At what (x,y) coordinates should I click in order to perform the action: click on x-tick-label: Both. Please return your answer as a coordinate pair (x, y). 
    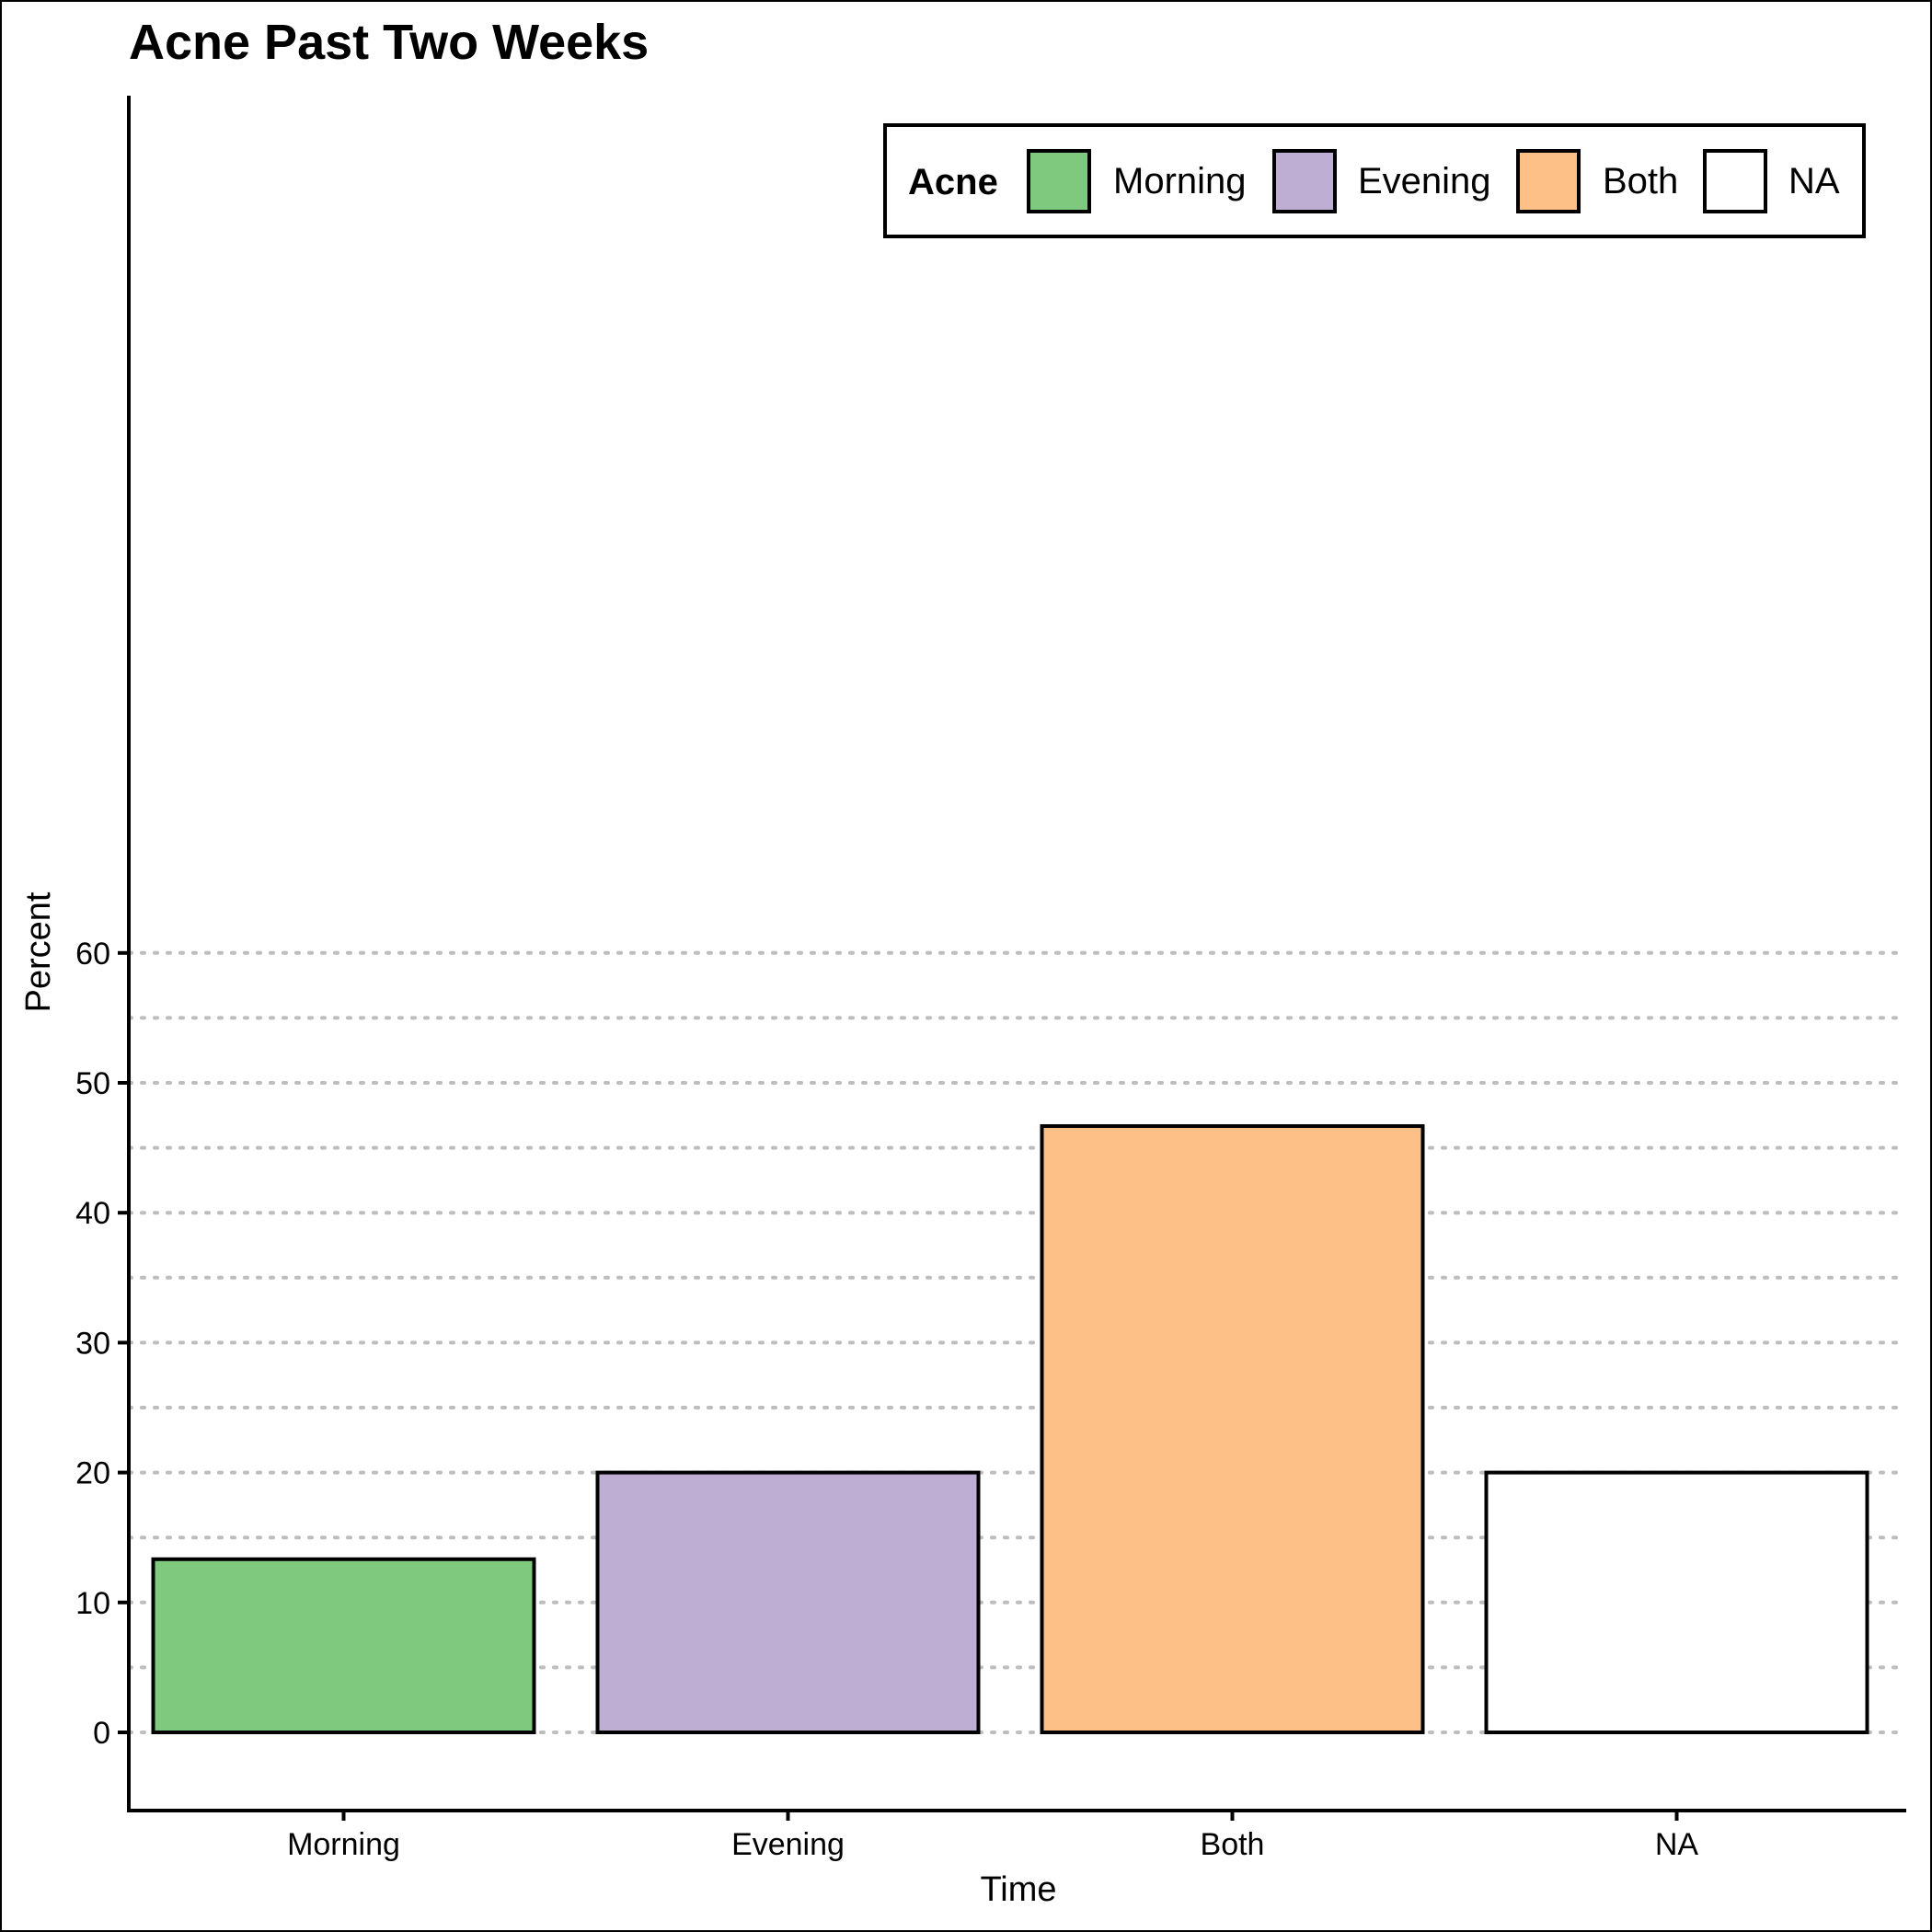
    Looking at the image, I should click on (1233, 1844).